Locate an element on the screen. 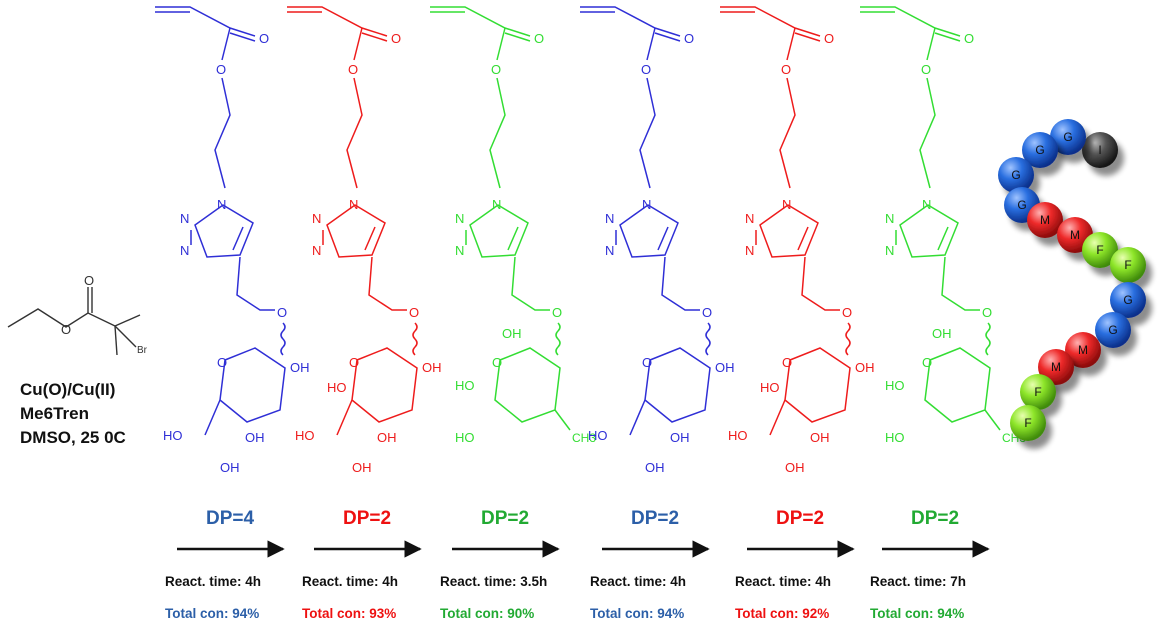 The image size is (1158, 629). reaction-conditions: Cu(O)/Cu(II) Me6Tren DMSO, 25 0C is located at coordinates (100, 414).